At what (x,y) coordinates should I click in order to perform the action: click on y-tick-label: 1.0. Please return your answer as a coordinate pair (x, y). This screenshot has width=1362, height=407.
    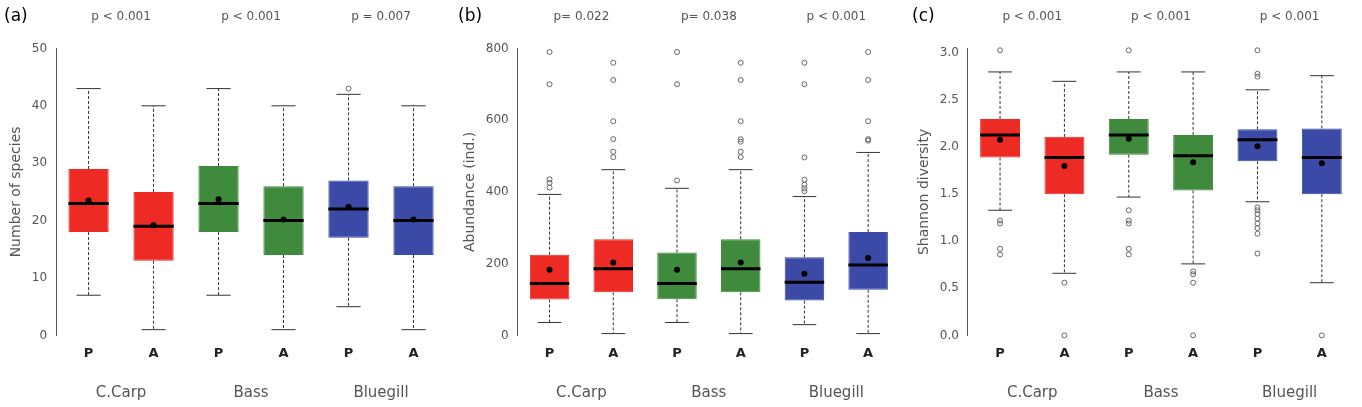
    Looking at the image, I should click on (949, 240).